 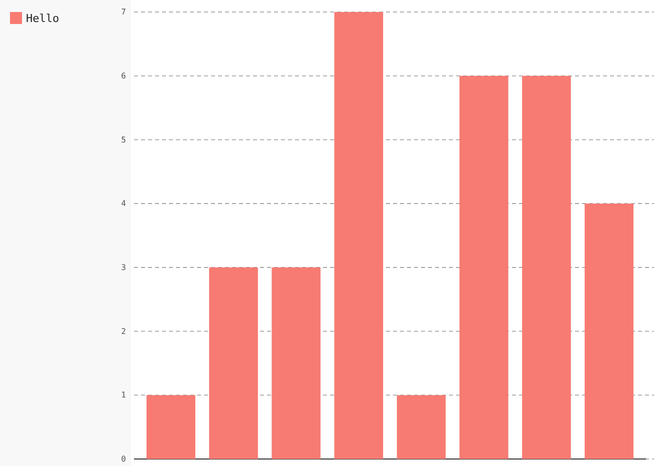 I want to click on y-tick-label: 2, so click(x=123, y=331).